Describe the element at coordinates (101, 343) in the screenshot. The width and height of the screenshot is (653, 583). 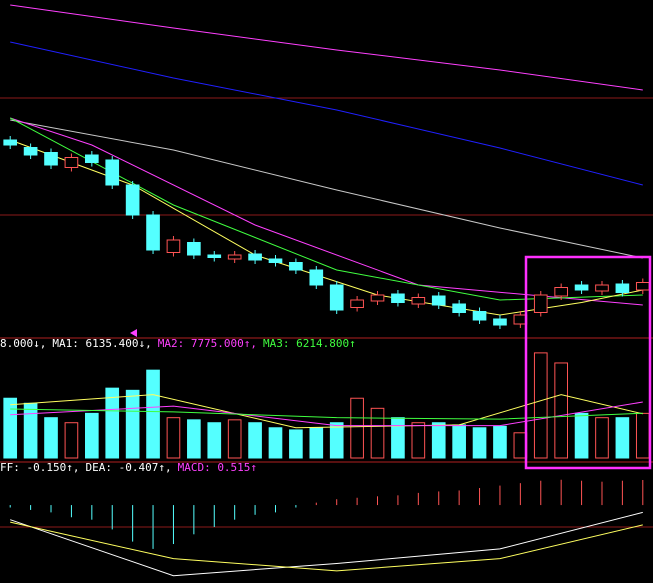
I see `legend-text: MA1: 6135.400↓,` at that location.